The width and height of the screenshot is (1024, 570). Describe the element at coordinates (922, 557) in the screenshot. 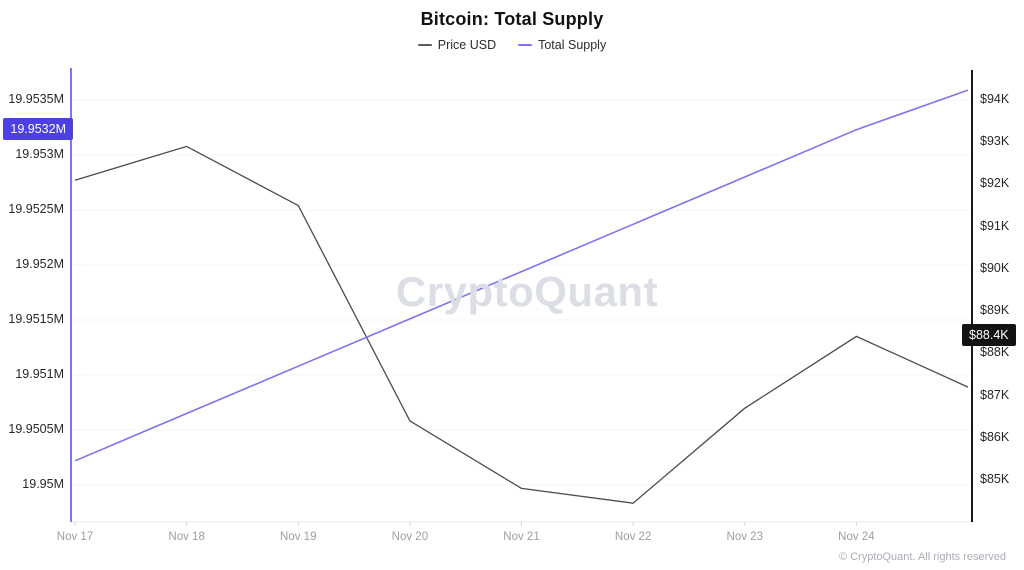

I see `copyright-notice: © CryptoQuant. All rights reserved` at that location.